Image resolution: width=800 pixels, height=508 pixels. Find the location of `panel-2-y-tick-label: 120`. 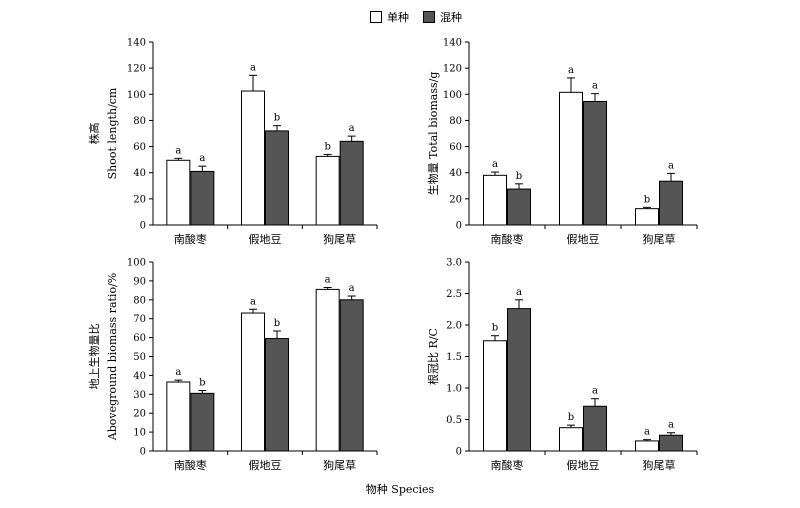

panel-2-y-tick-label: 120 is located at coordinates (452, 69).